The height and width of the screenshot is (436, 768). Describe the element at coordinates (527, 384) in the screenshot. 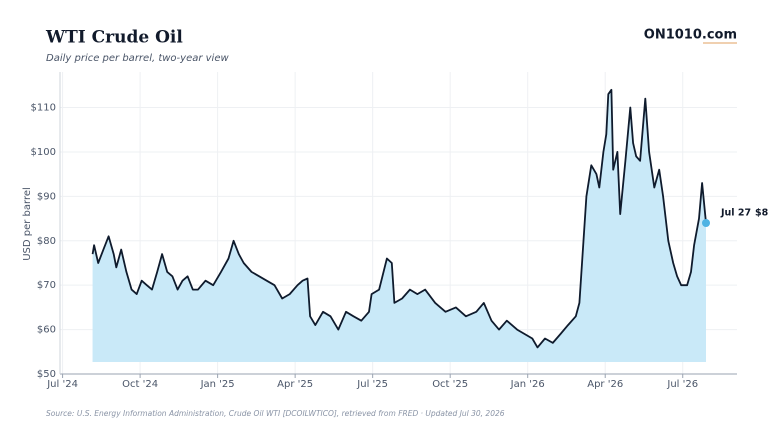

I see `x-tick-label: Jan '26` at that location.